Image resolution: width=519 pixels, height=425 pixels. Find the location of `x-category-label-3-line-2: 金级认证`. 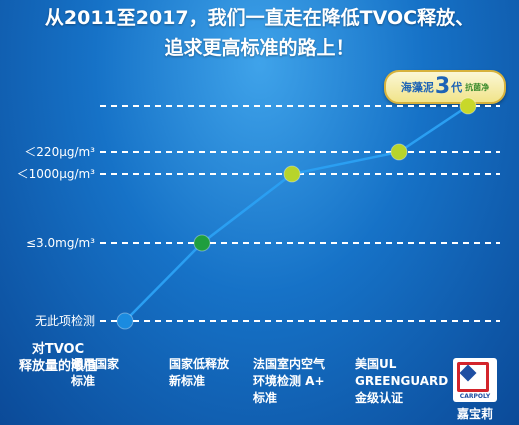

x-category-label-3-line-2: 金级认证 is located at coordinates (379, 398).